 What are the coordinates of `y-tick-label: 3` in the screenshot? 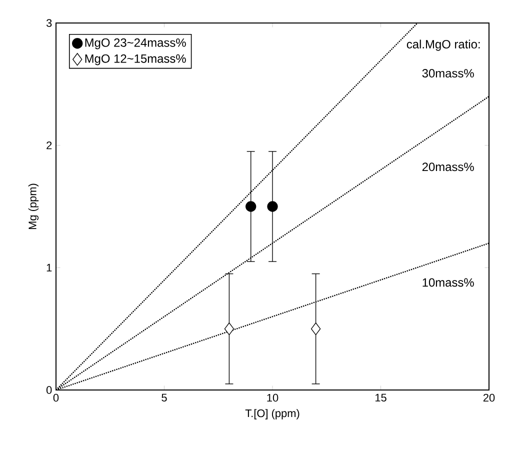 It's located at (49, 23).